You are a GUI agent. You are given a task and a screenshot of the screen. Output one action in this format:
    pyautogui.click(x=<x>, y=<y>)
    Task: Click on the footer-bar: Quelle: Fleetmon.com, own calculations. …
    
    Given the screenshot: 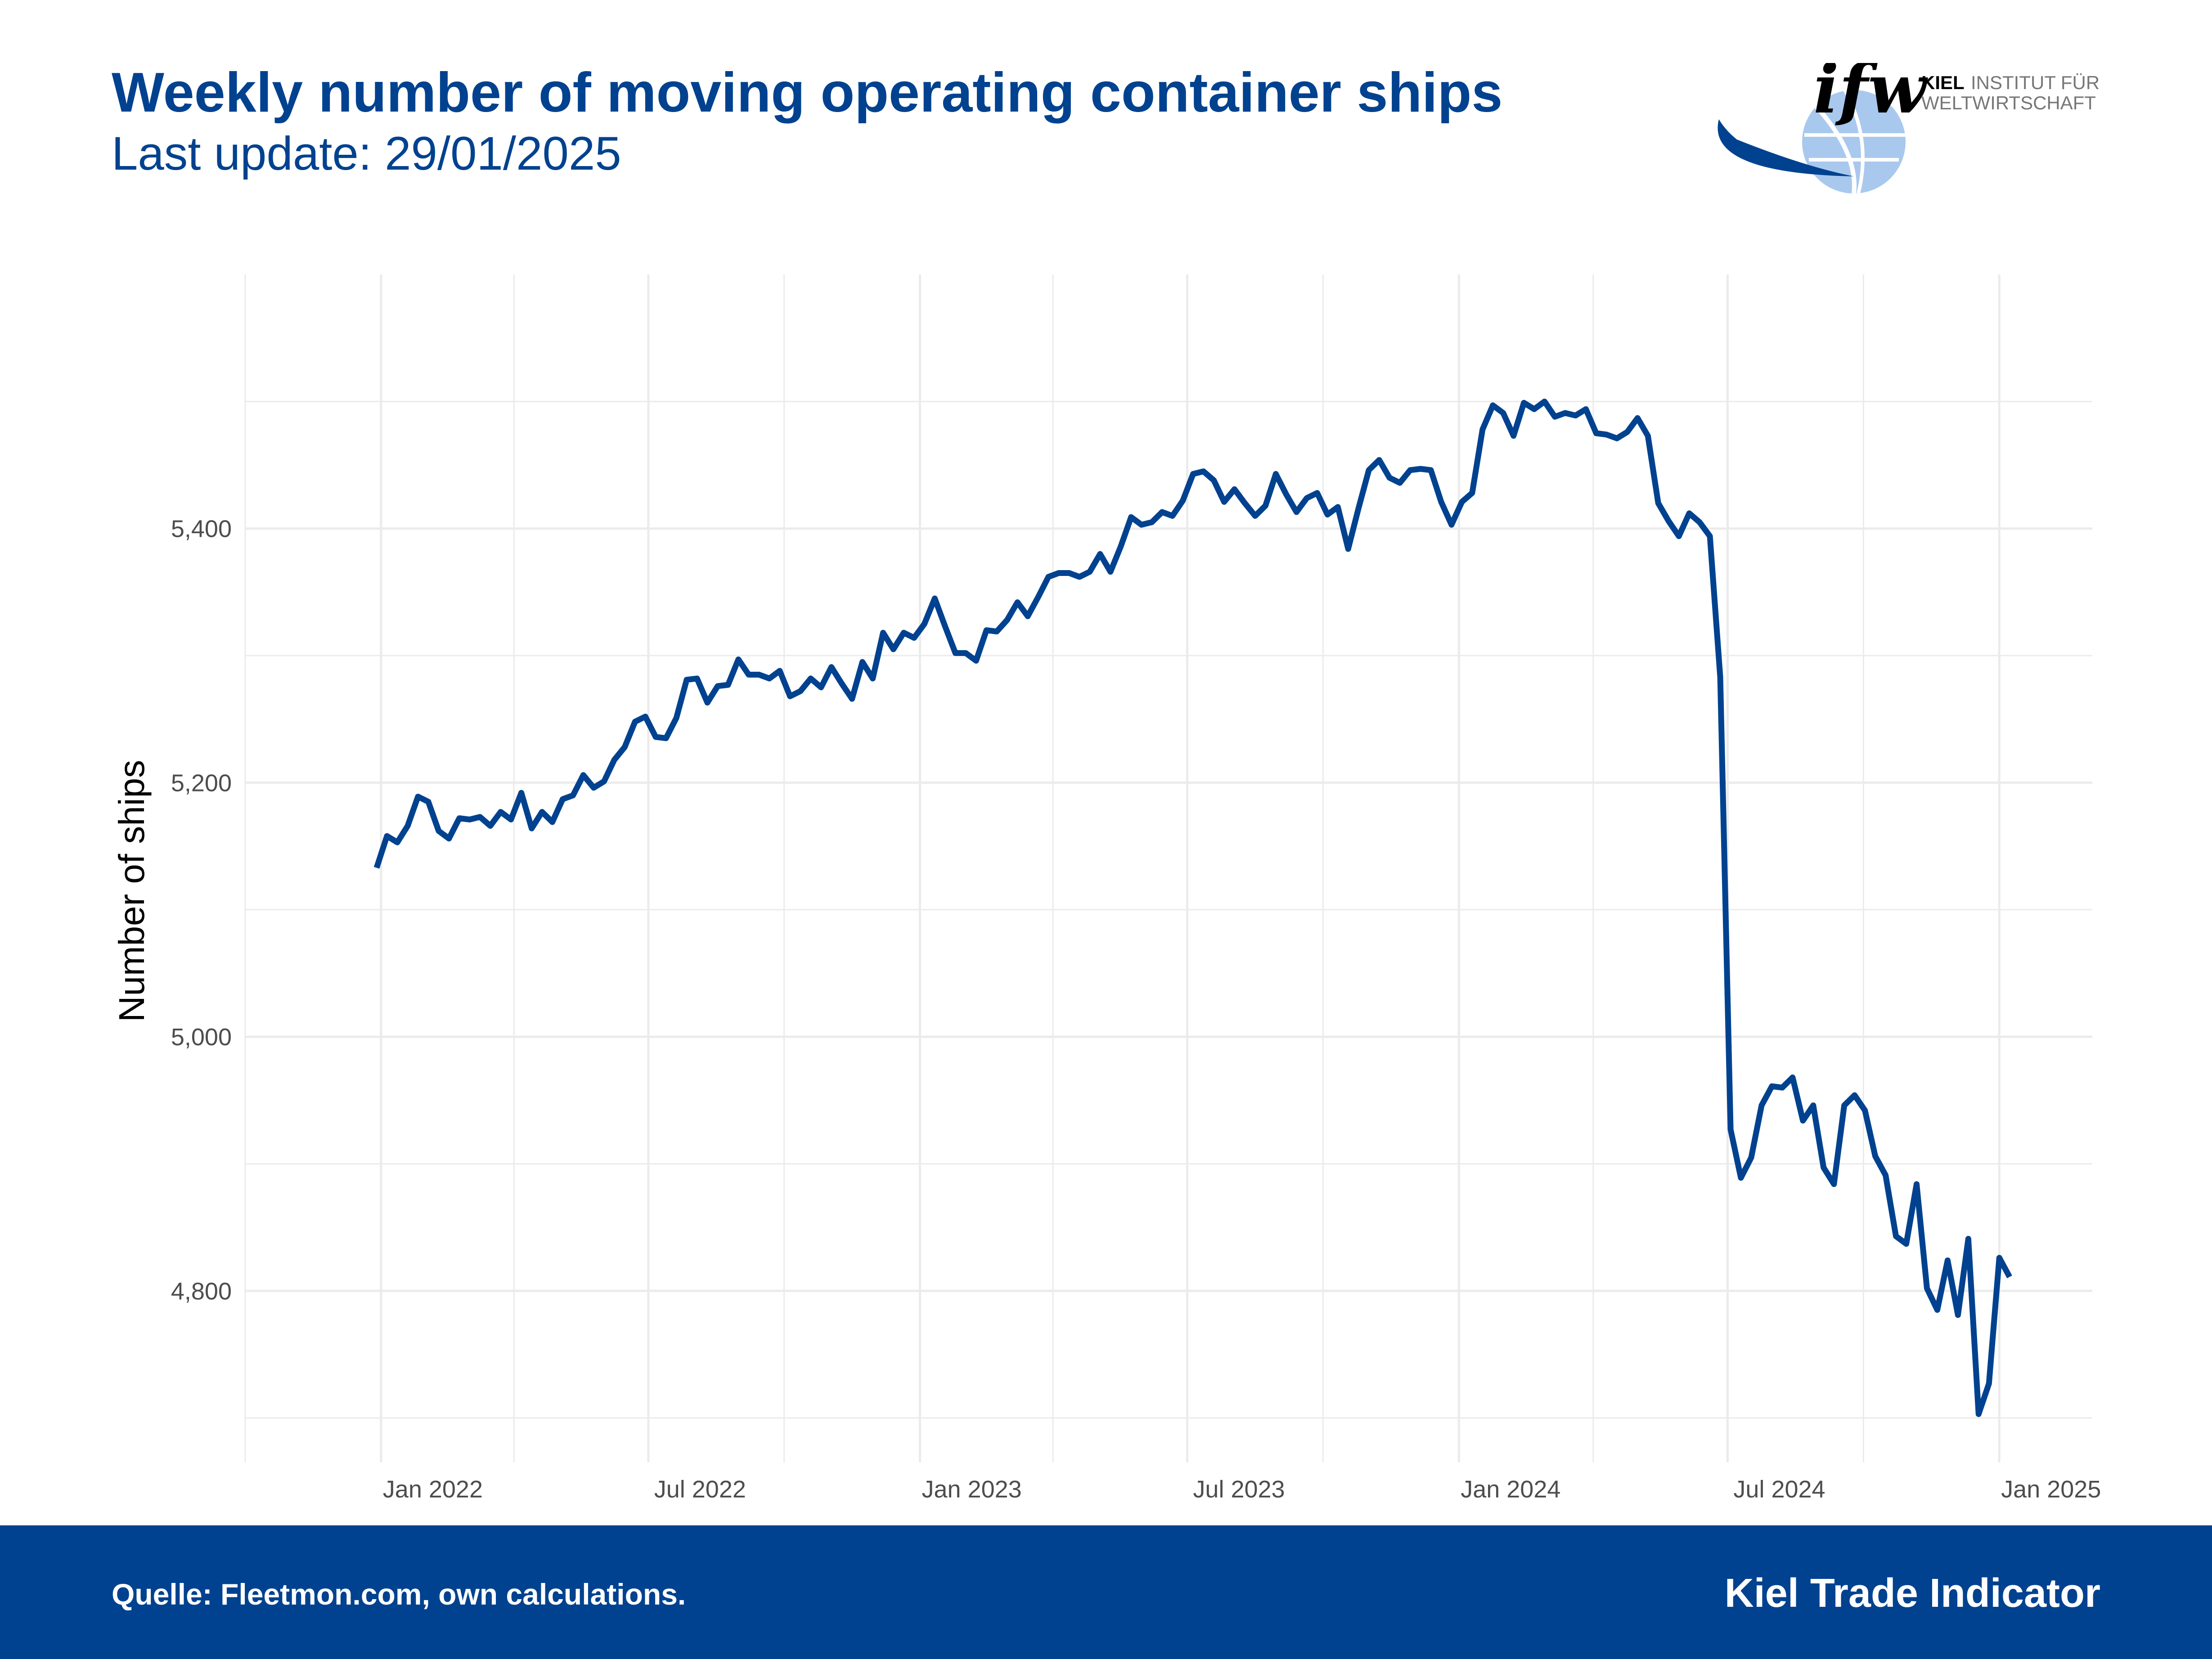 What is the action you would take?
    pyautogui.click(x=1106, y=1592)
    